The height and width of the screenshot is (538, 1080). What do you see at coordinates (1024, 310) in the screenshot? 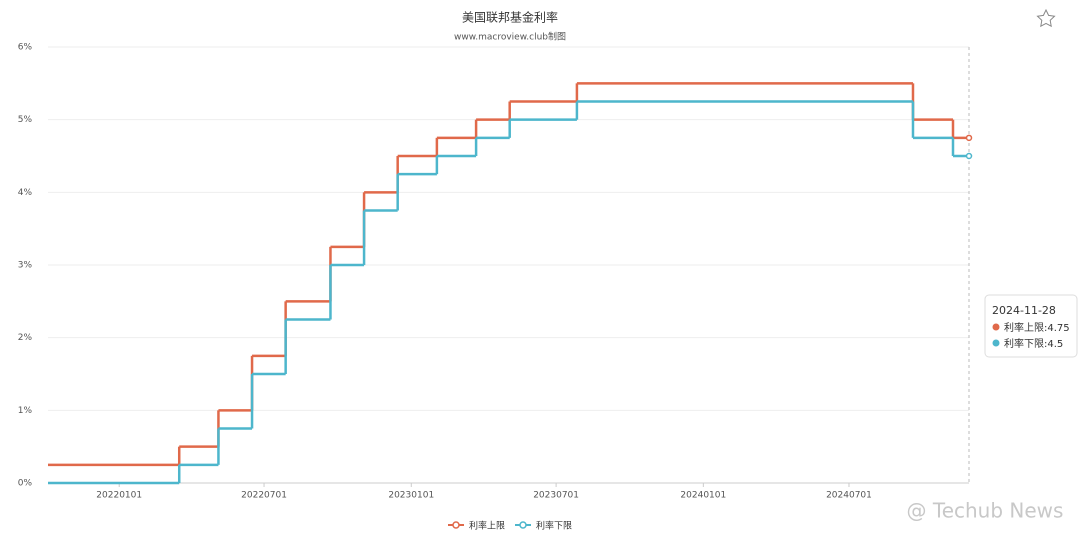
I see `tooltip-title: 2024-11-28` at bounding box center [1024, 310].